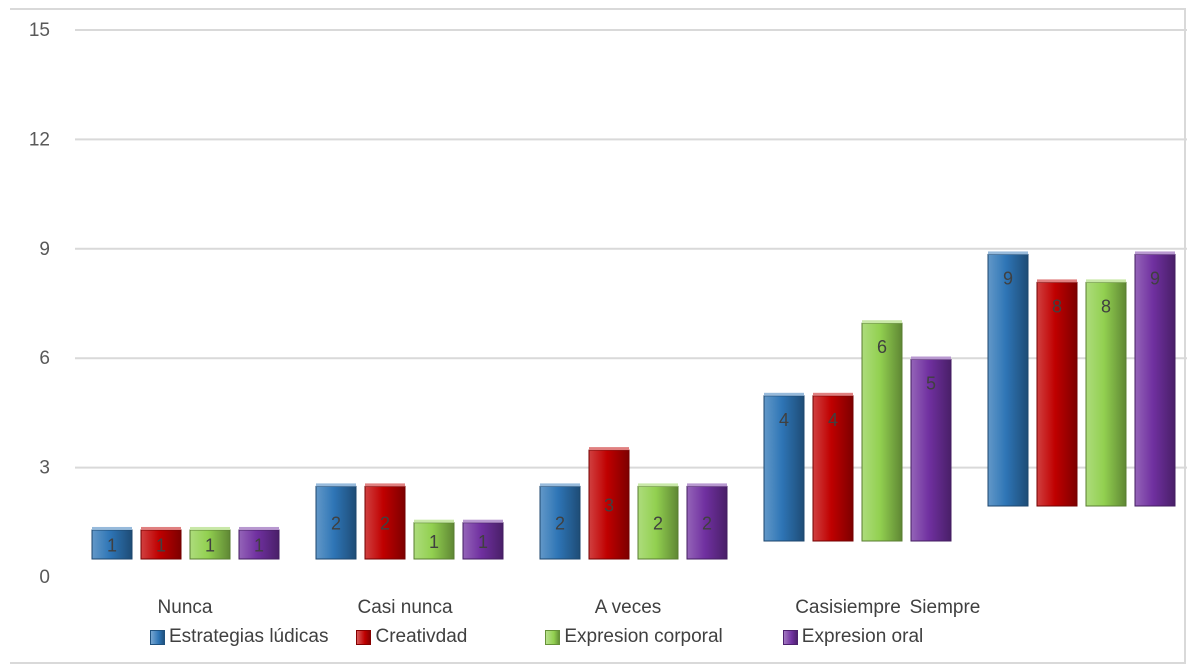  Describe the element at coordinates (628, 607) in the screenshot. I see `x-tick-label-2: A veces` at that location.